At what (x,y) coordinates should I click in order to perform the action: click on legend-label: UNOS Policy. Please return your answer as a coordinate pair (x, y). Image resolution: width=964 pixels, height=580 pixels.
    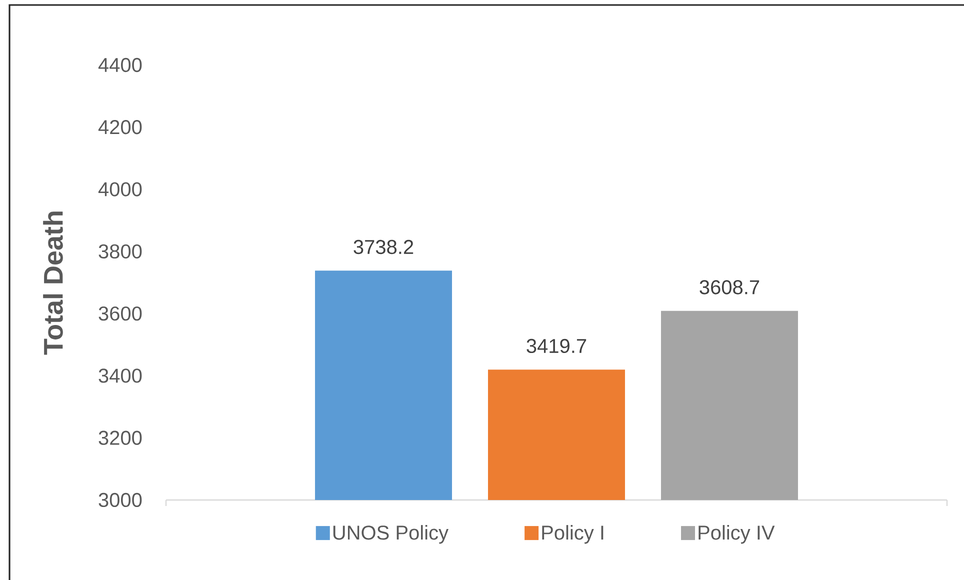
    Looking at the image, I should click on (390, 534).